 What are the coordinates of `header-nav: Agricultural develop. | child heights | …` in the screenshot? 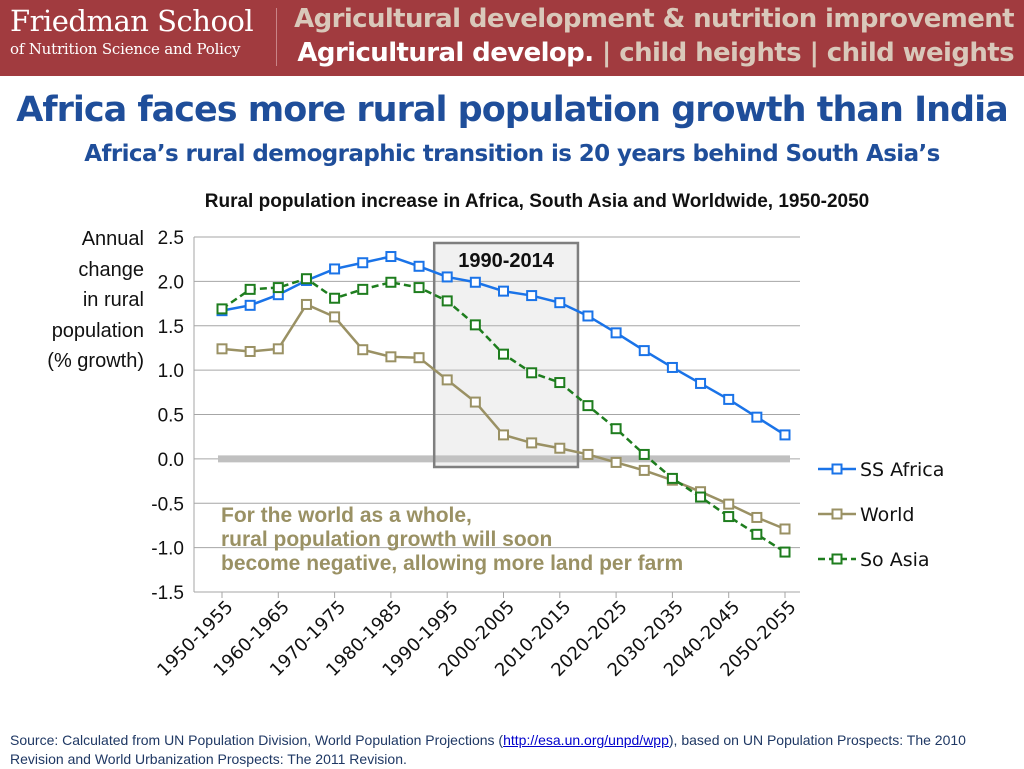 It's located at (655, 53).